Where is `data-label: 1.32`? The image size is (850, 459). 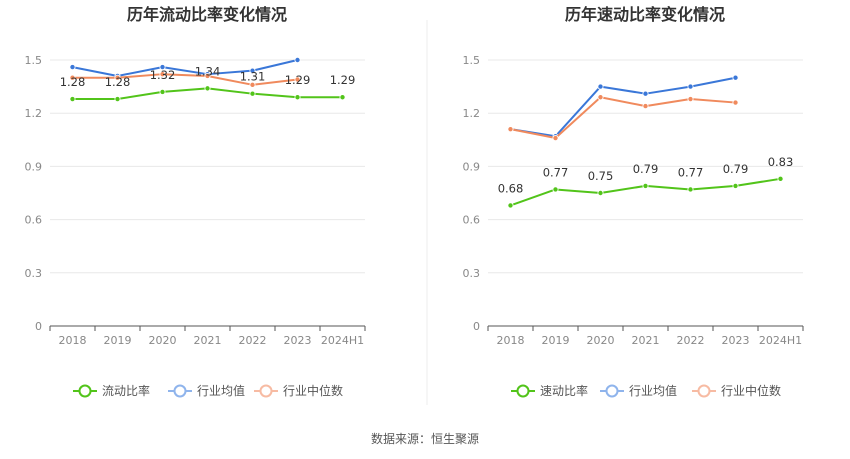 data-label: 1.32 is located at coordinates (163, 75).